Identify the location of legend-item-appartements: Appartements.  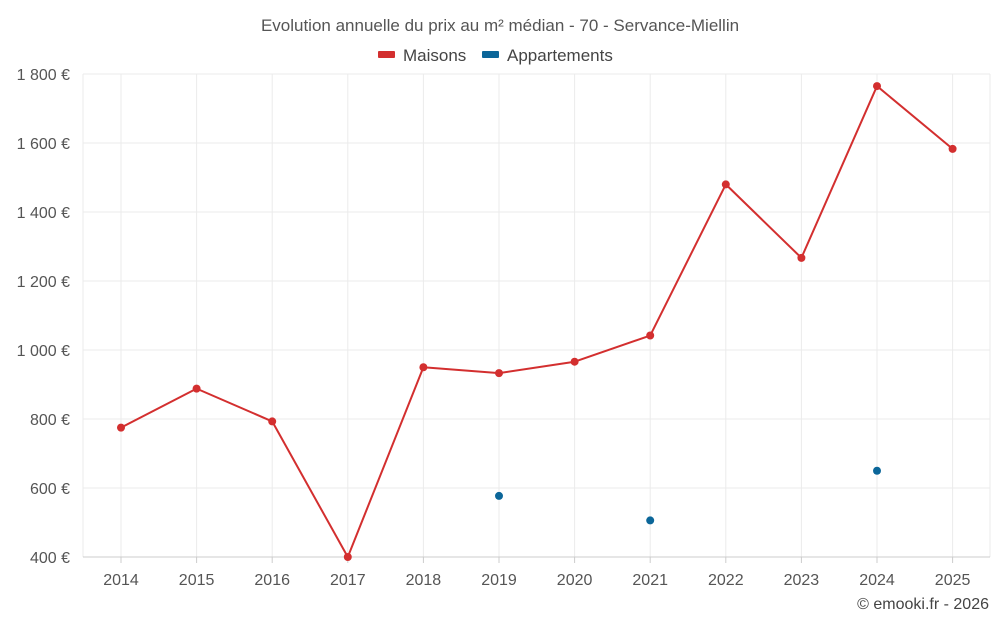
(547, 55).